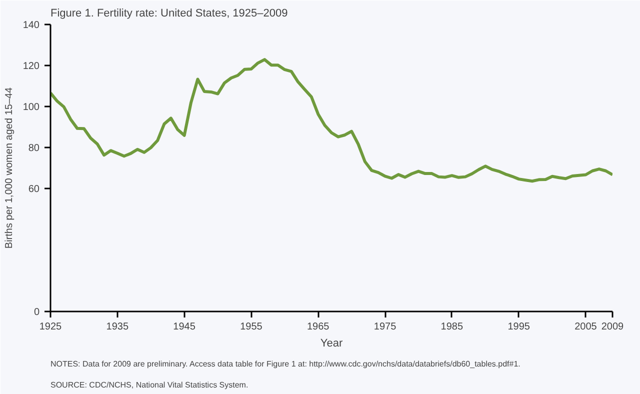 This screenshot has width=640, height=394. I want to click on x-tick-label: 1925, so click(50, 327).